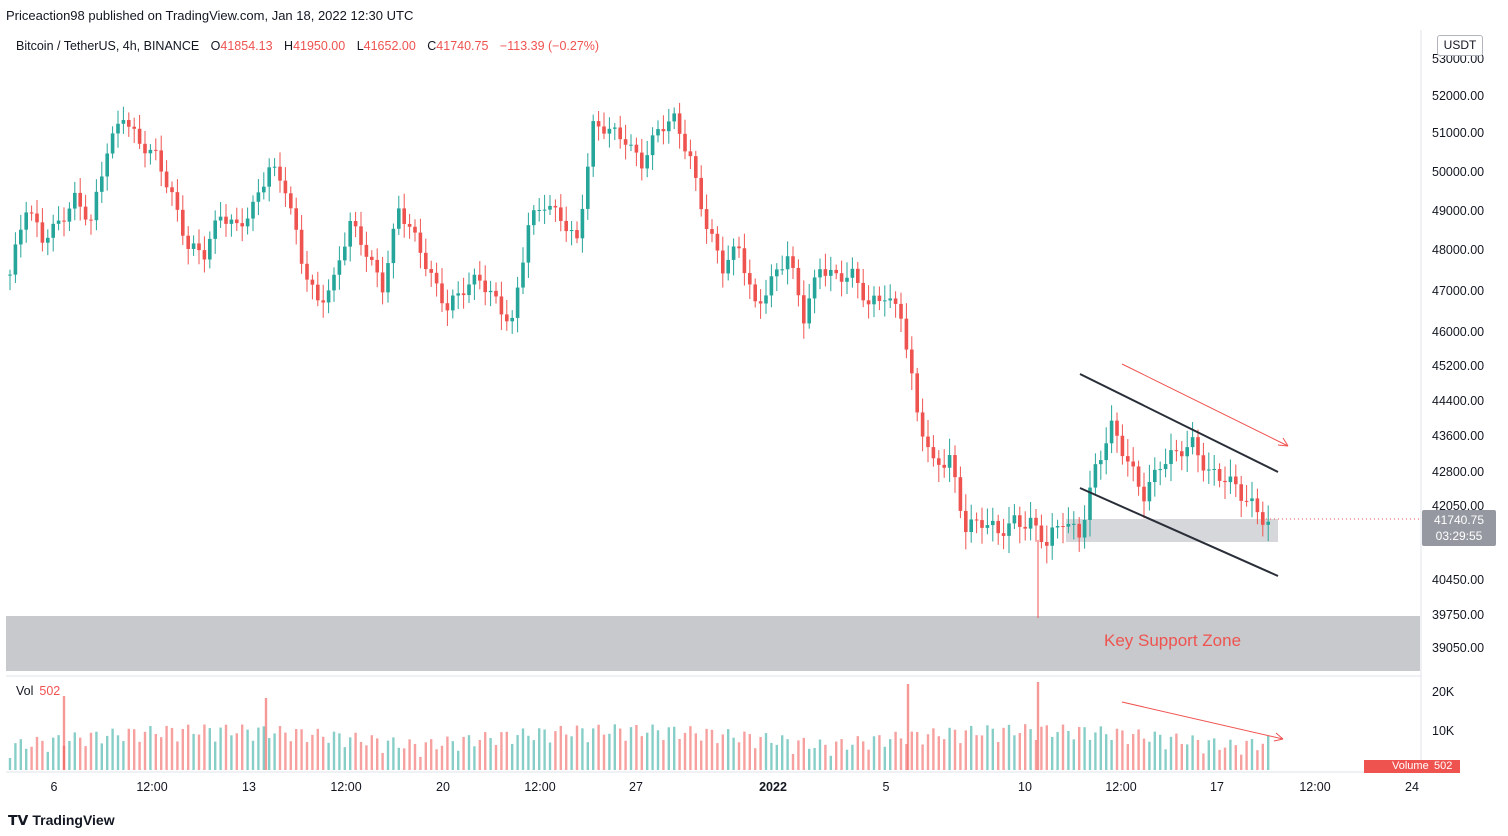  I want to click on time-tick-label: 12:00, so click(539, 787).